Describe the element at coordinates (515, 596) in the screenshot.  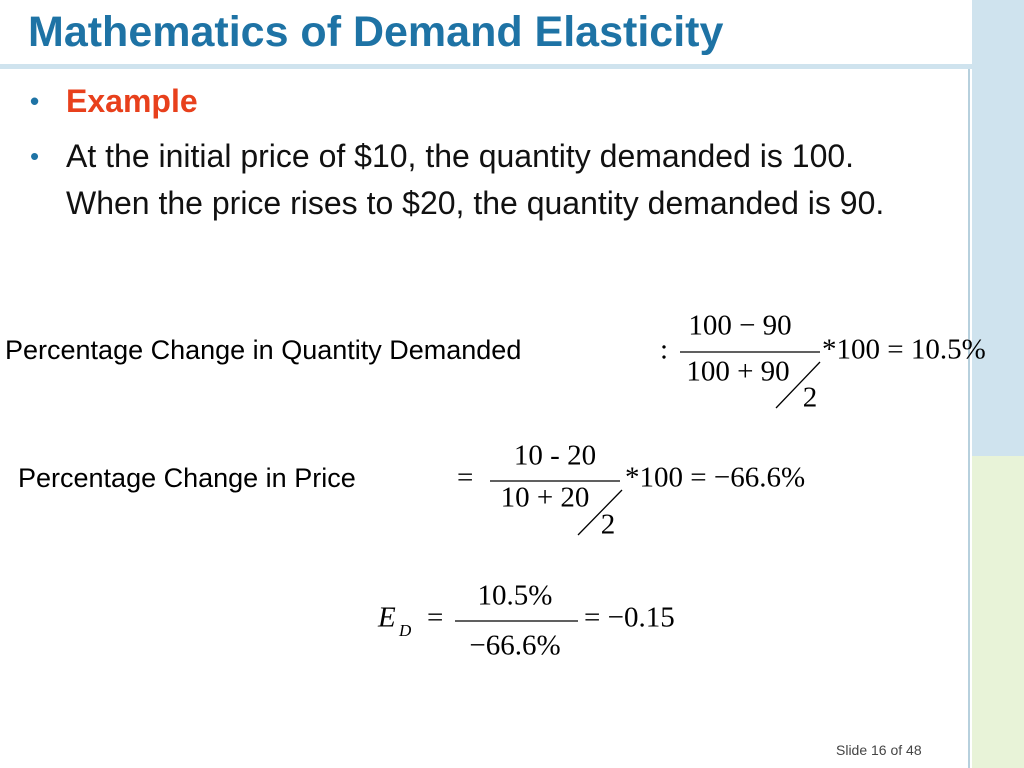
I see `eq-numerator: 10.5%` at that location.